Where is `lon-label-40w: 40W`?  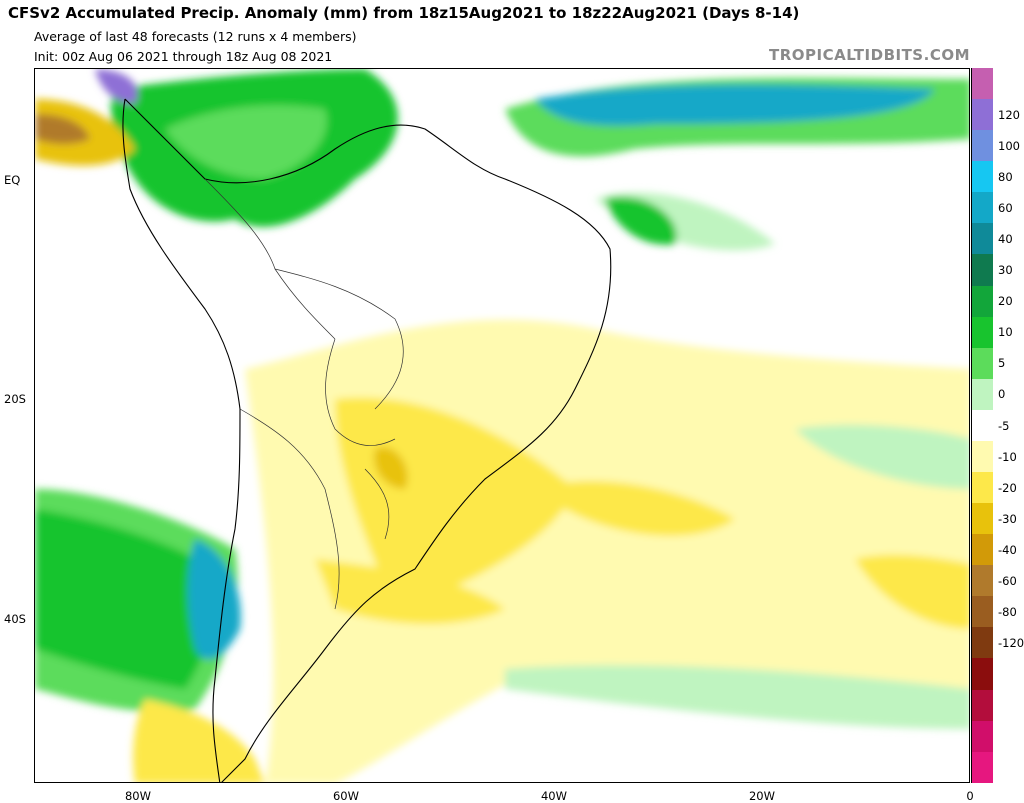
lon-label-40w: 40W is located at coordinates (554, 796).